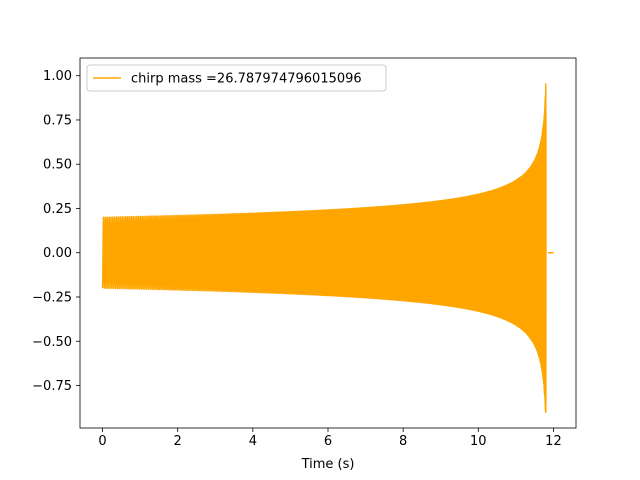  Describe the element at coordinates (52, 386) in the screenshot. I see `y-tick-label: −0.75` at that location.